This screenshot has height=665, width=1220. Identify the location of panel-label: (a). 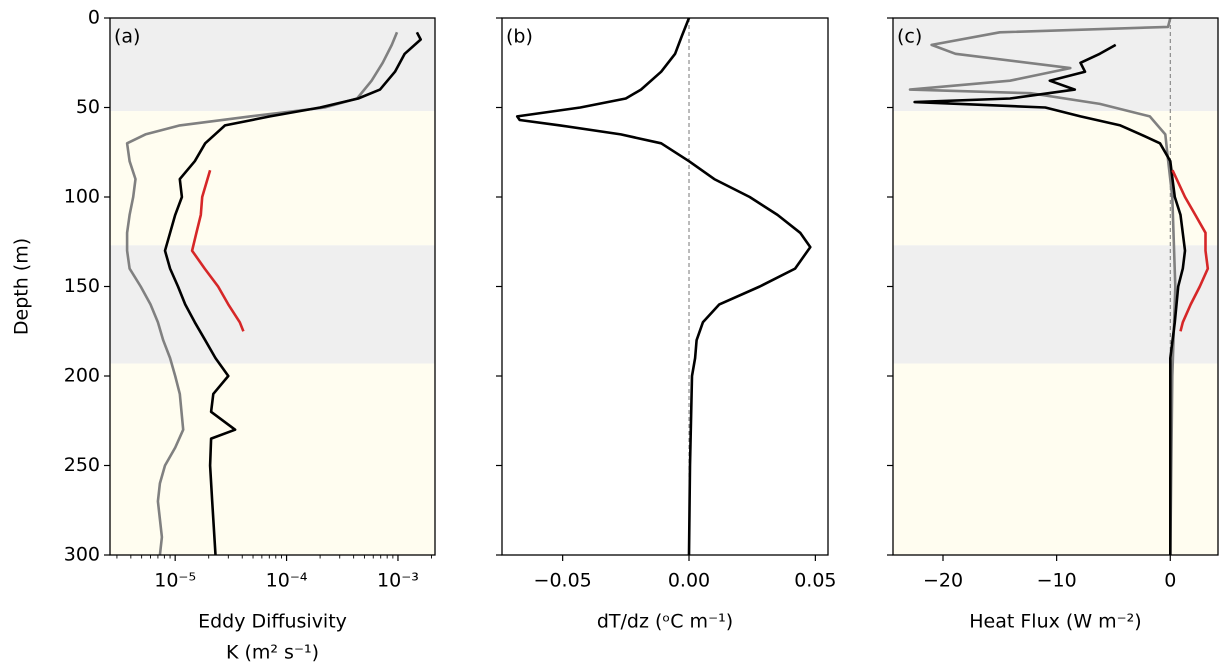
(127, 37).